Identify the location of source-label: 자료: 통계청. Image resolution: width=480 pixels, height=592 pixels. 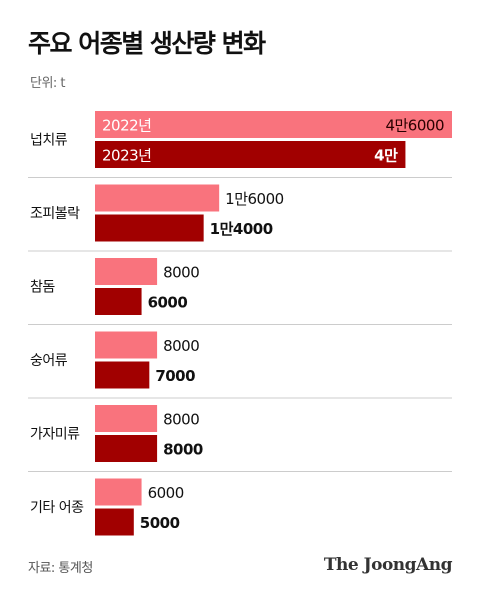
(60, 568).